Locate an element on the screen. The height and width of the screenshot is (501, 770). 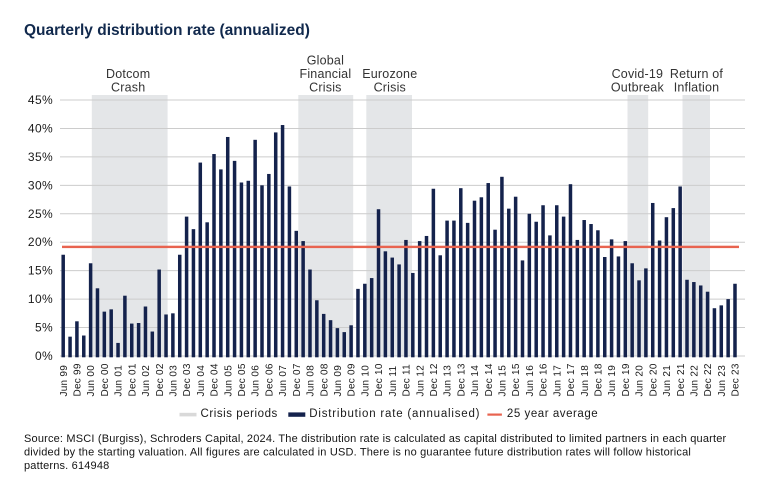
svg-text: Dec 03 is located at coordinates (187, 379).